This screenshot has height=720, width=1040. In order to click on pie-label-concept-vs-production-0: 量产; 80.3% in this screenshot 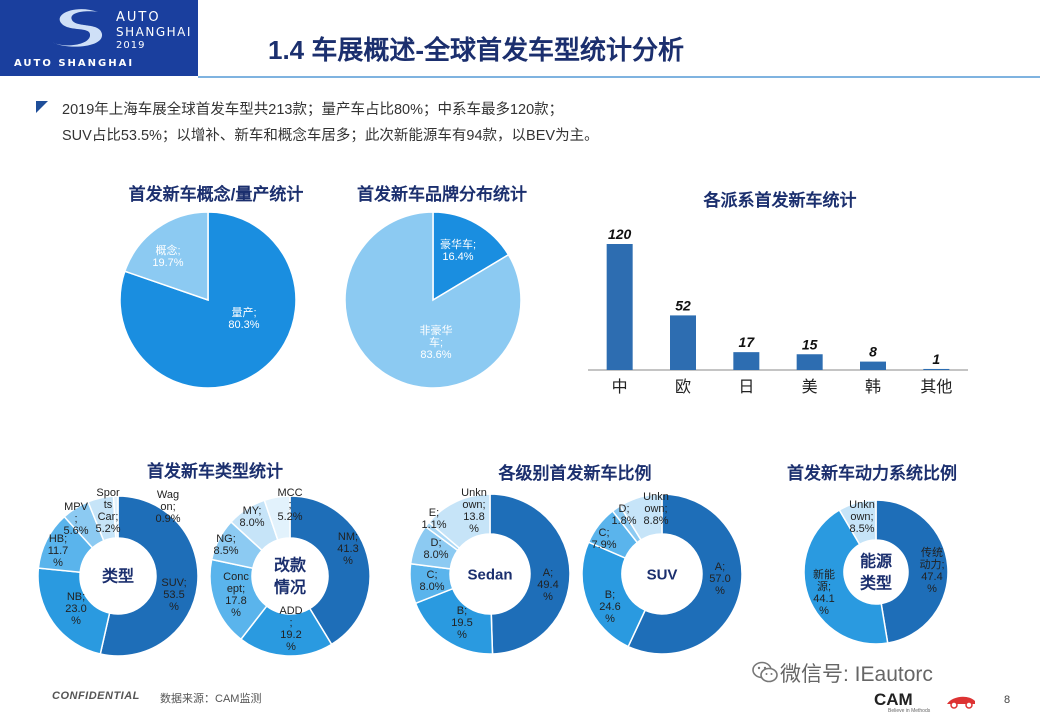, I will do `click(243, 318)`.